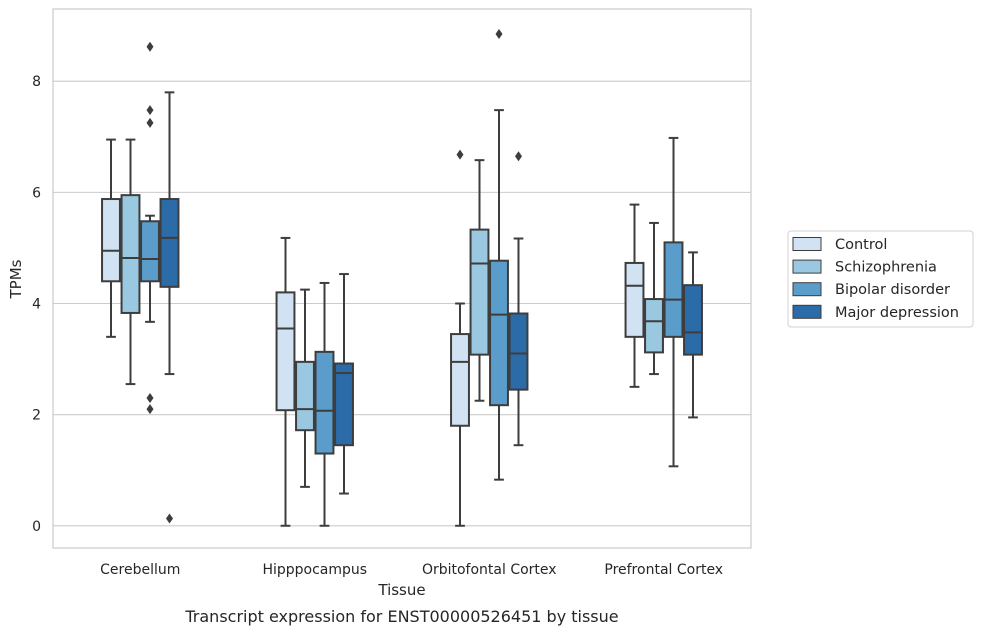  What do you see at coordinates (16, 279) in the screenshot?
I see `y-axis-title: TPMs` at bounding box center [16, 279].